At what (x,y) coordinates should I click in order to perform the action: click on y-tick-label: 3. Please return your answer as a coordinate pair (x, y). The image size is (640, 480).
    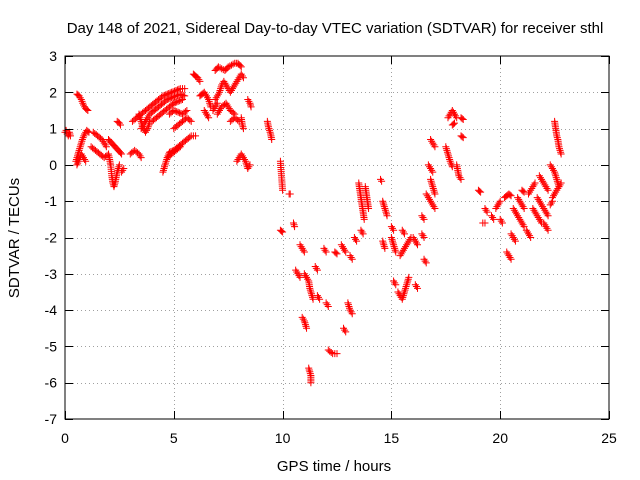
    Looking at the image, I should click on (53, 56).